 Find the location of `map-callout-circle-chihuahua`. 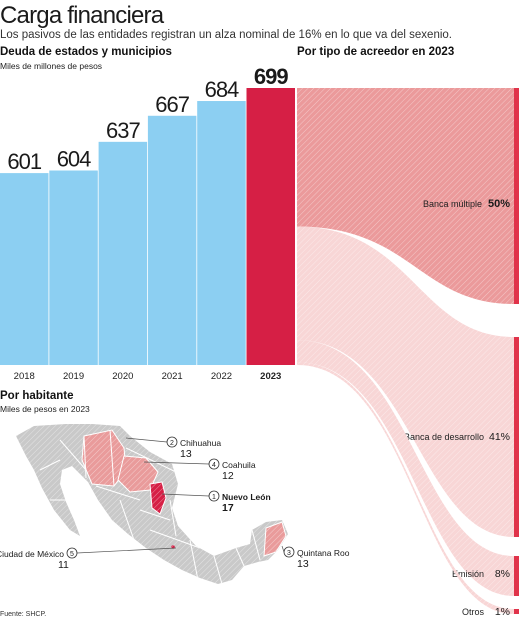

map-callout-circle-chihuahua is located at coordinates (172, 442).